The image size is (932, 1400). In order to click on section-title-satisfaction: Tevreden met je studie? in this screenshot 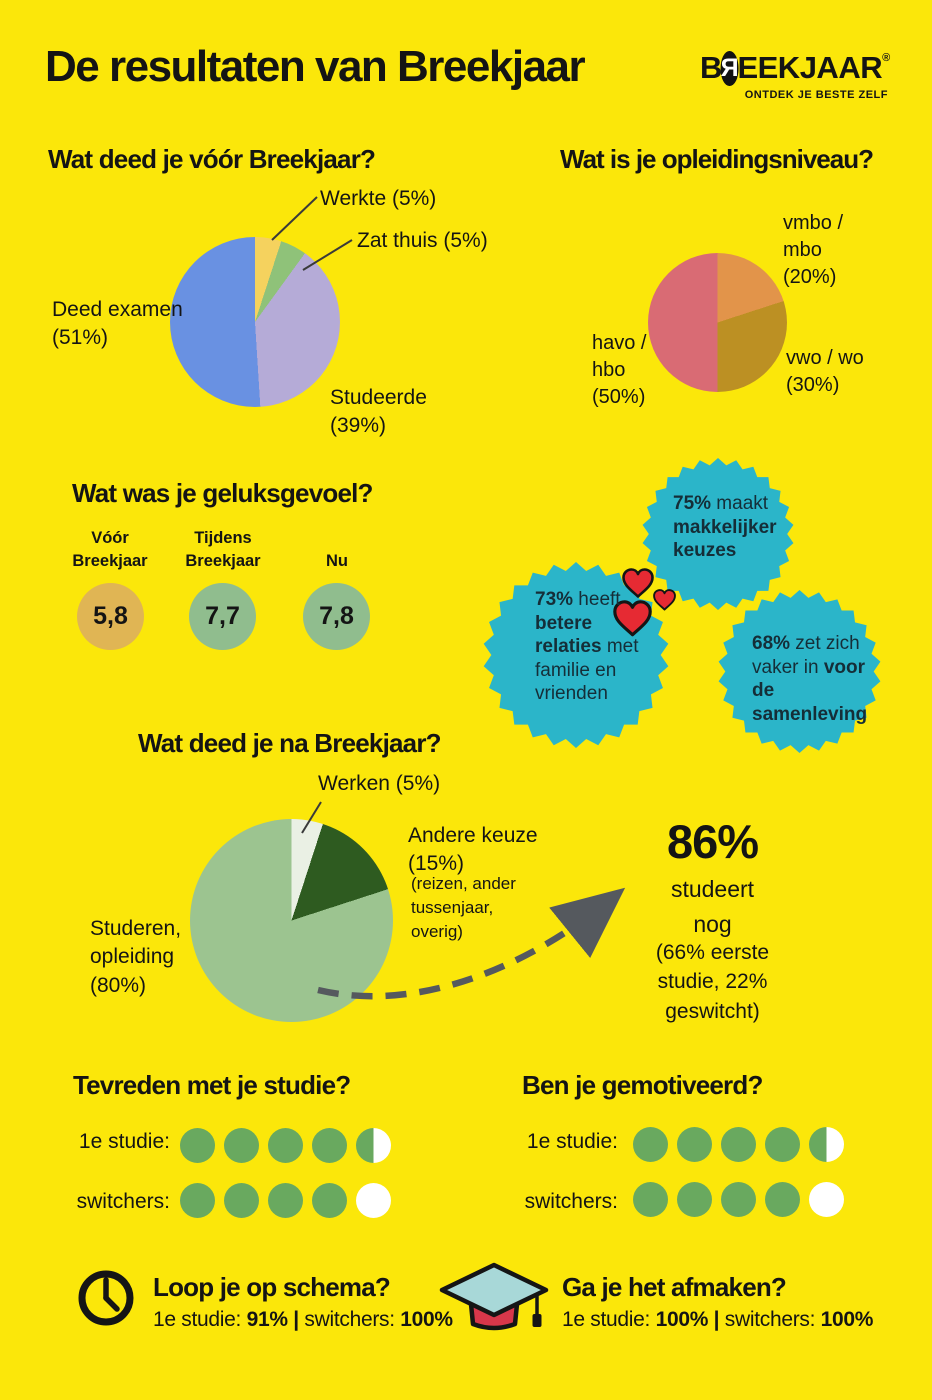, I will do `click(212, 1085)`.